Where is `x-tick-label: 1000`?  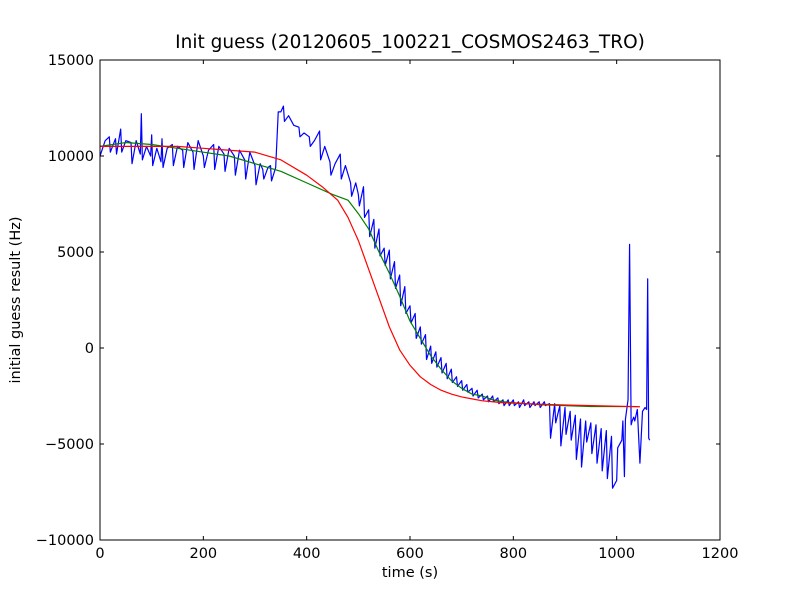
x-tick-label: 1000 is located at coordinates (616, 554).